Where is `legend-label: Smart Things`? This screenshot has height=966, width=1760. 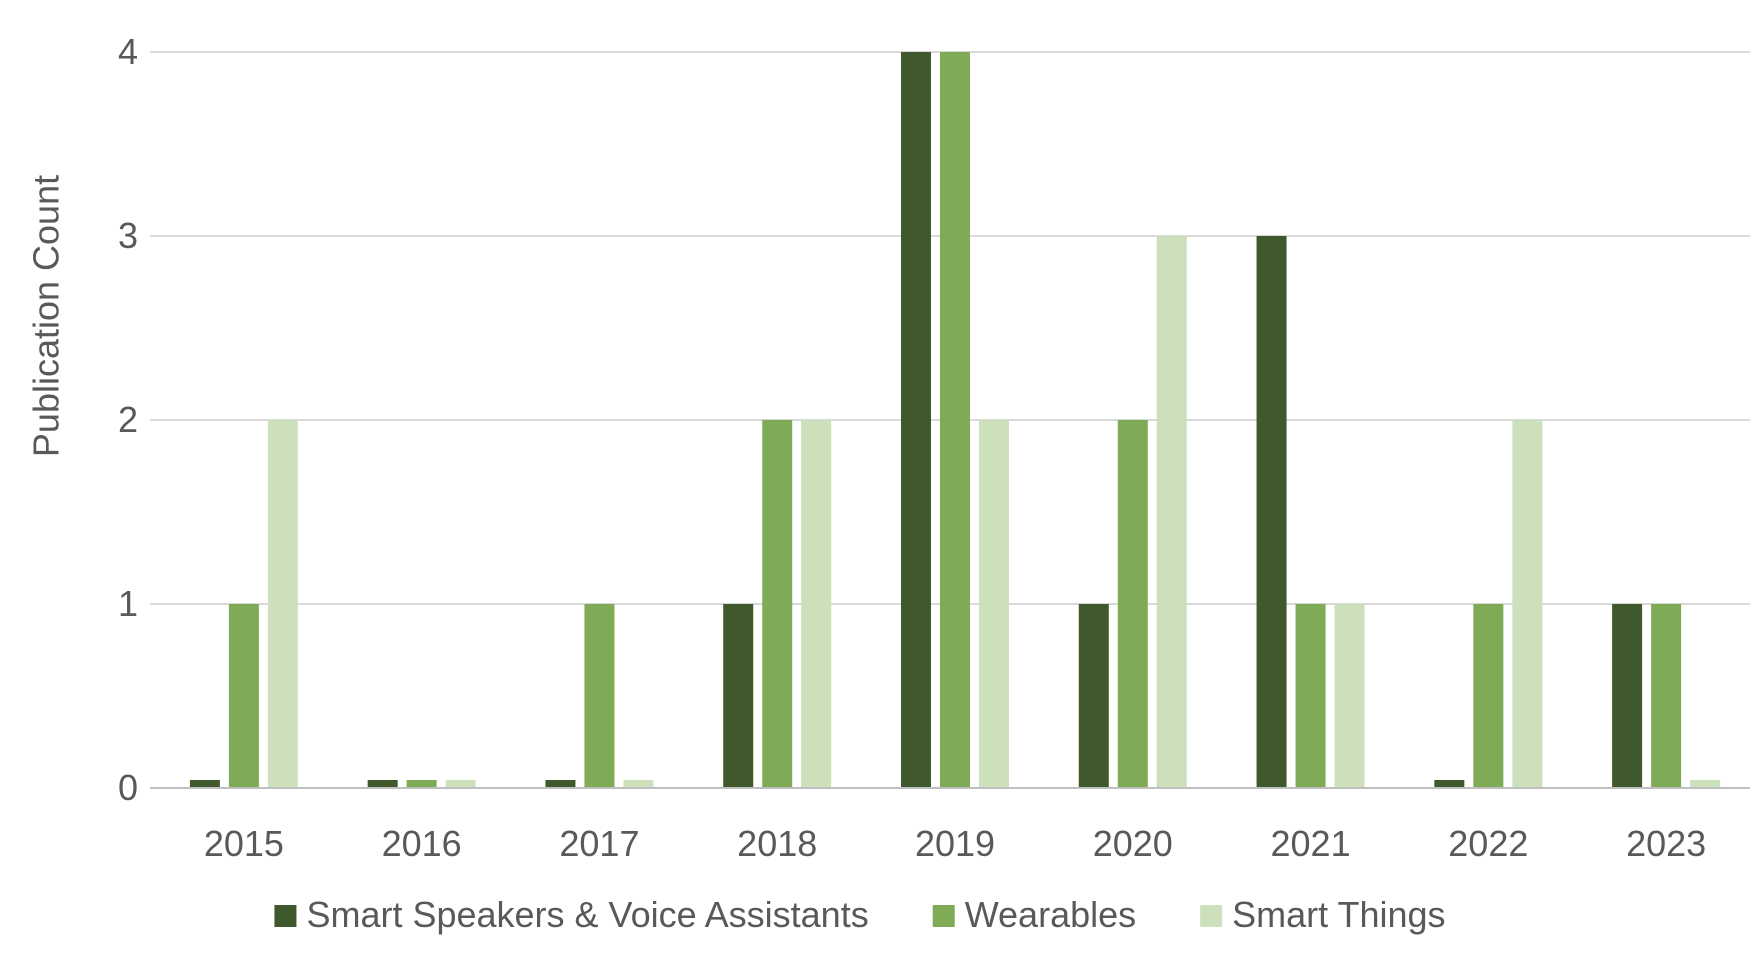 legend-label: Smart Things is located at coordinates (1338, 914).